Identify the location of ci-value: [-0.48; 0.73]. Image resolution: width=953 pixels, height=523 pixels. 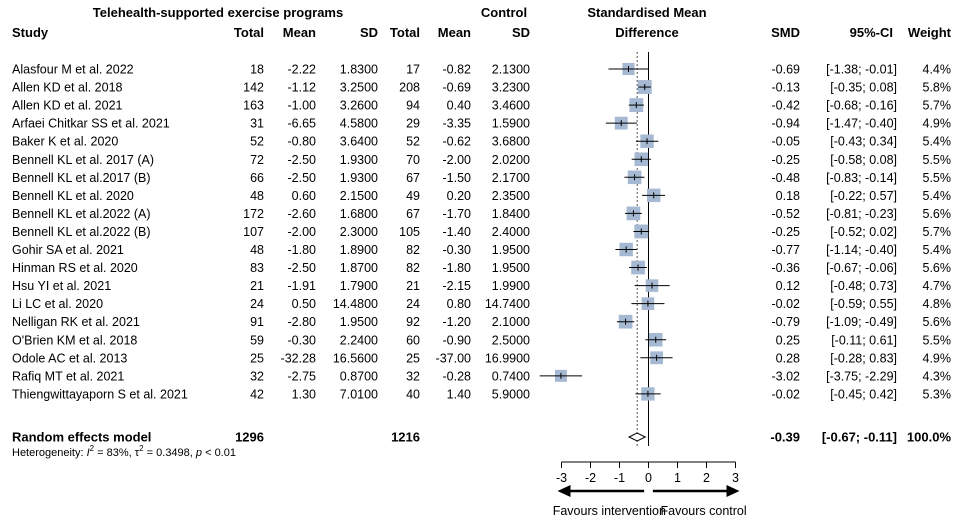
(863, 286).